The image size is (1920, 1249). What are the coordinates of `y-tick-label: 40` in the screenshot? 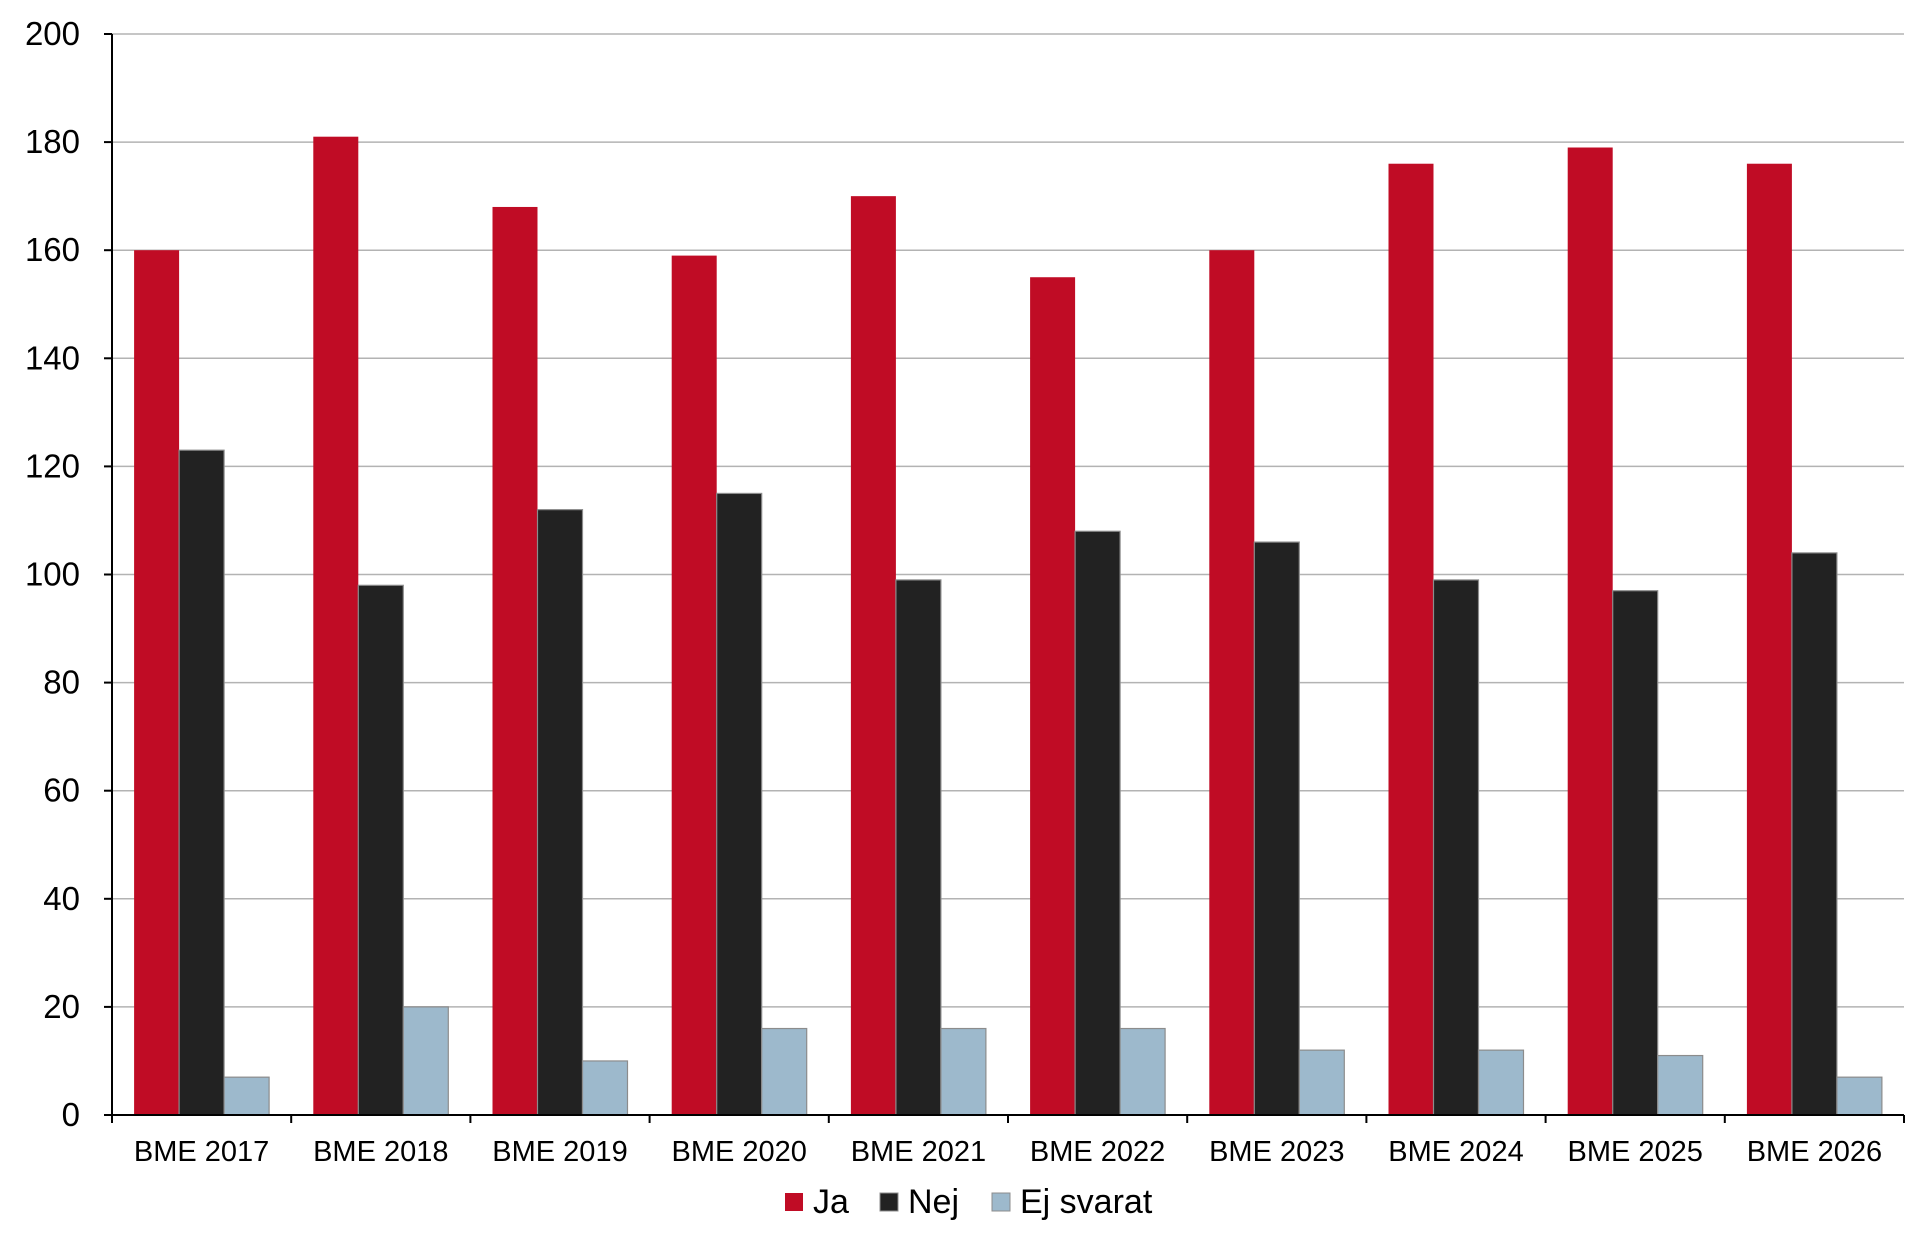 It's located at (61, 898).